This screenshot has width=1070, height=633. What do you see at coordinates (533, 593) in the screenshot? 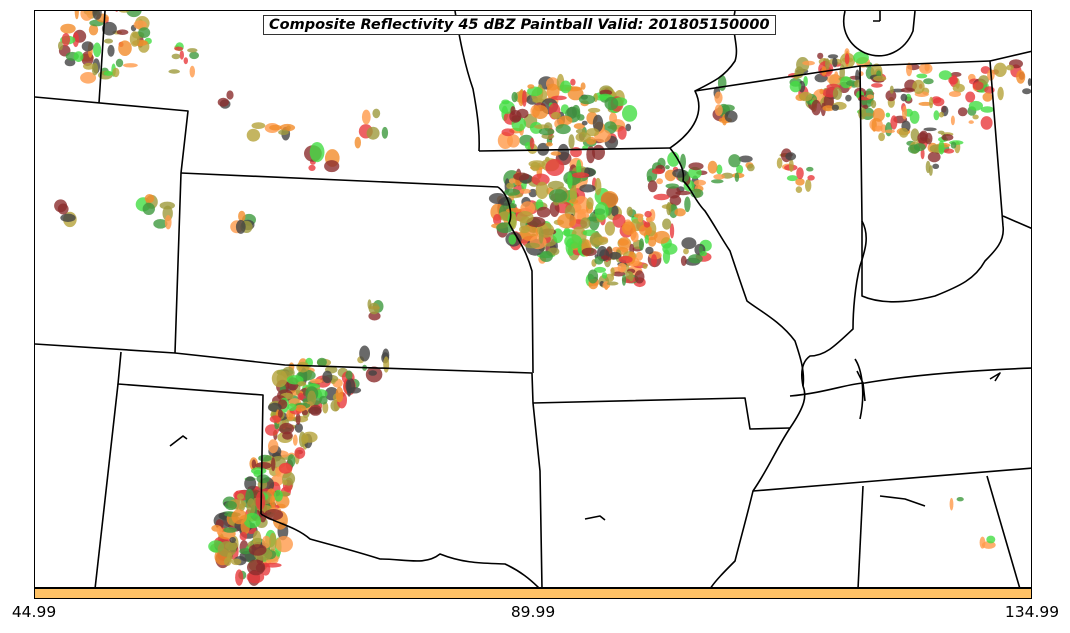
I see `colorbar` at bounding box center [533, 593].